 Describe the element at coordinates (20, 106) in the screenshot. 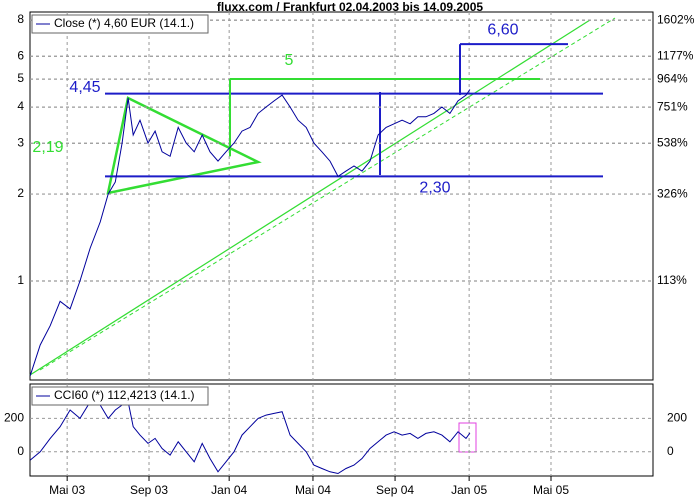

I see `y-tick-label: 4` at that location.